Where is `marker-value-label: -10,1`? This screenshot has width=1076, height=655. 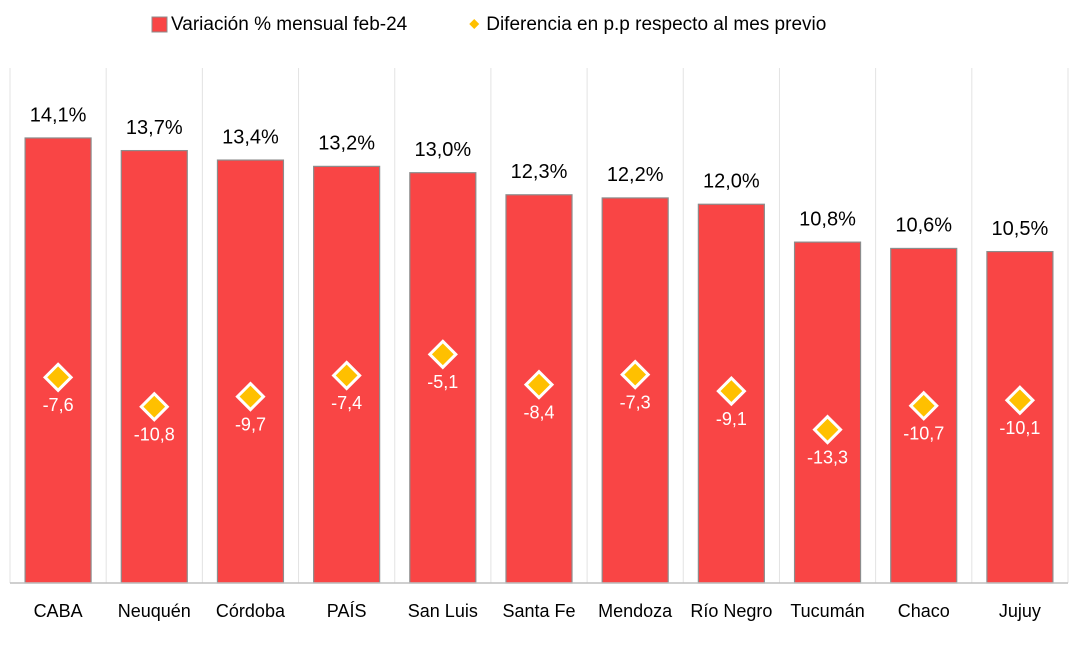 marker-value-label: -10,1 is located at coordinates (1019, 428).